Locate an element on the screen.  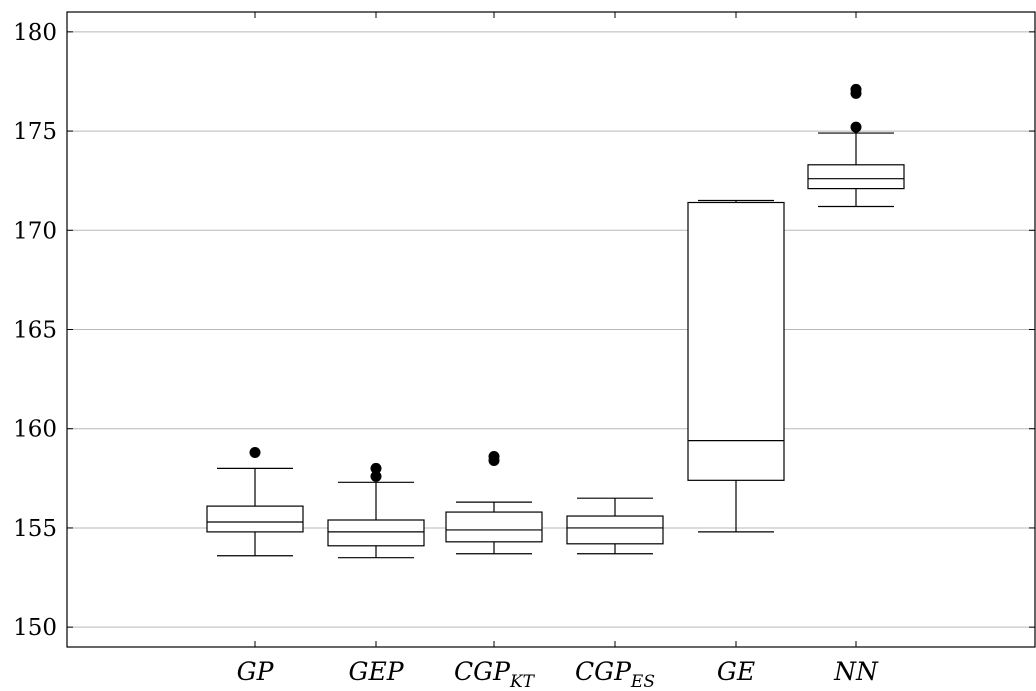
category-subscript-text: ES is located at coordinates (642, 681).